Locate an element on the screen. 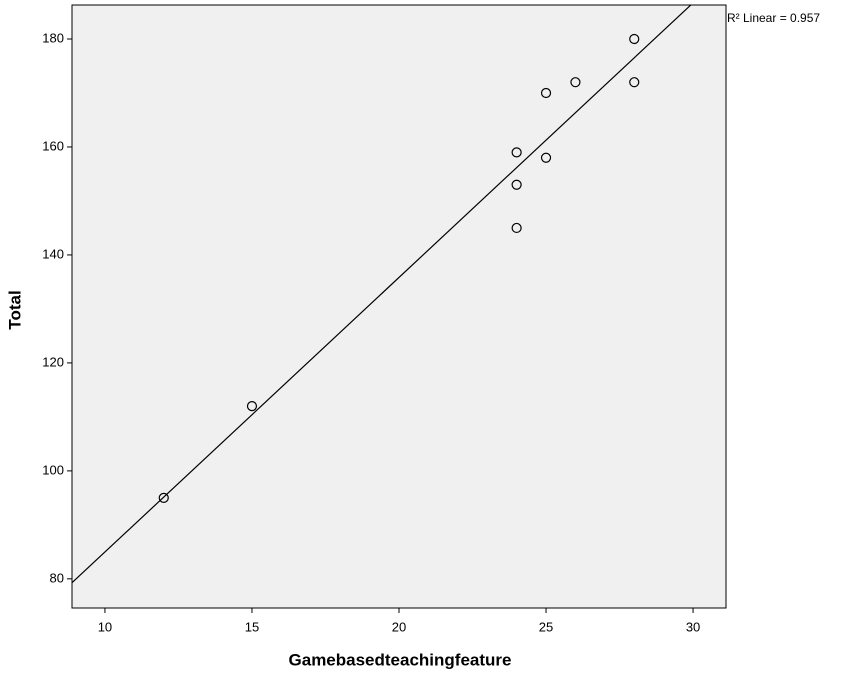  x-axis-label: Gamebasedteachingfeature is located at coordinates (400, 659).